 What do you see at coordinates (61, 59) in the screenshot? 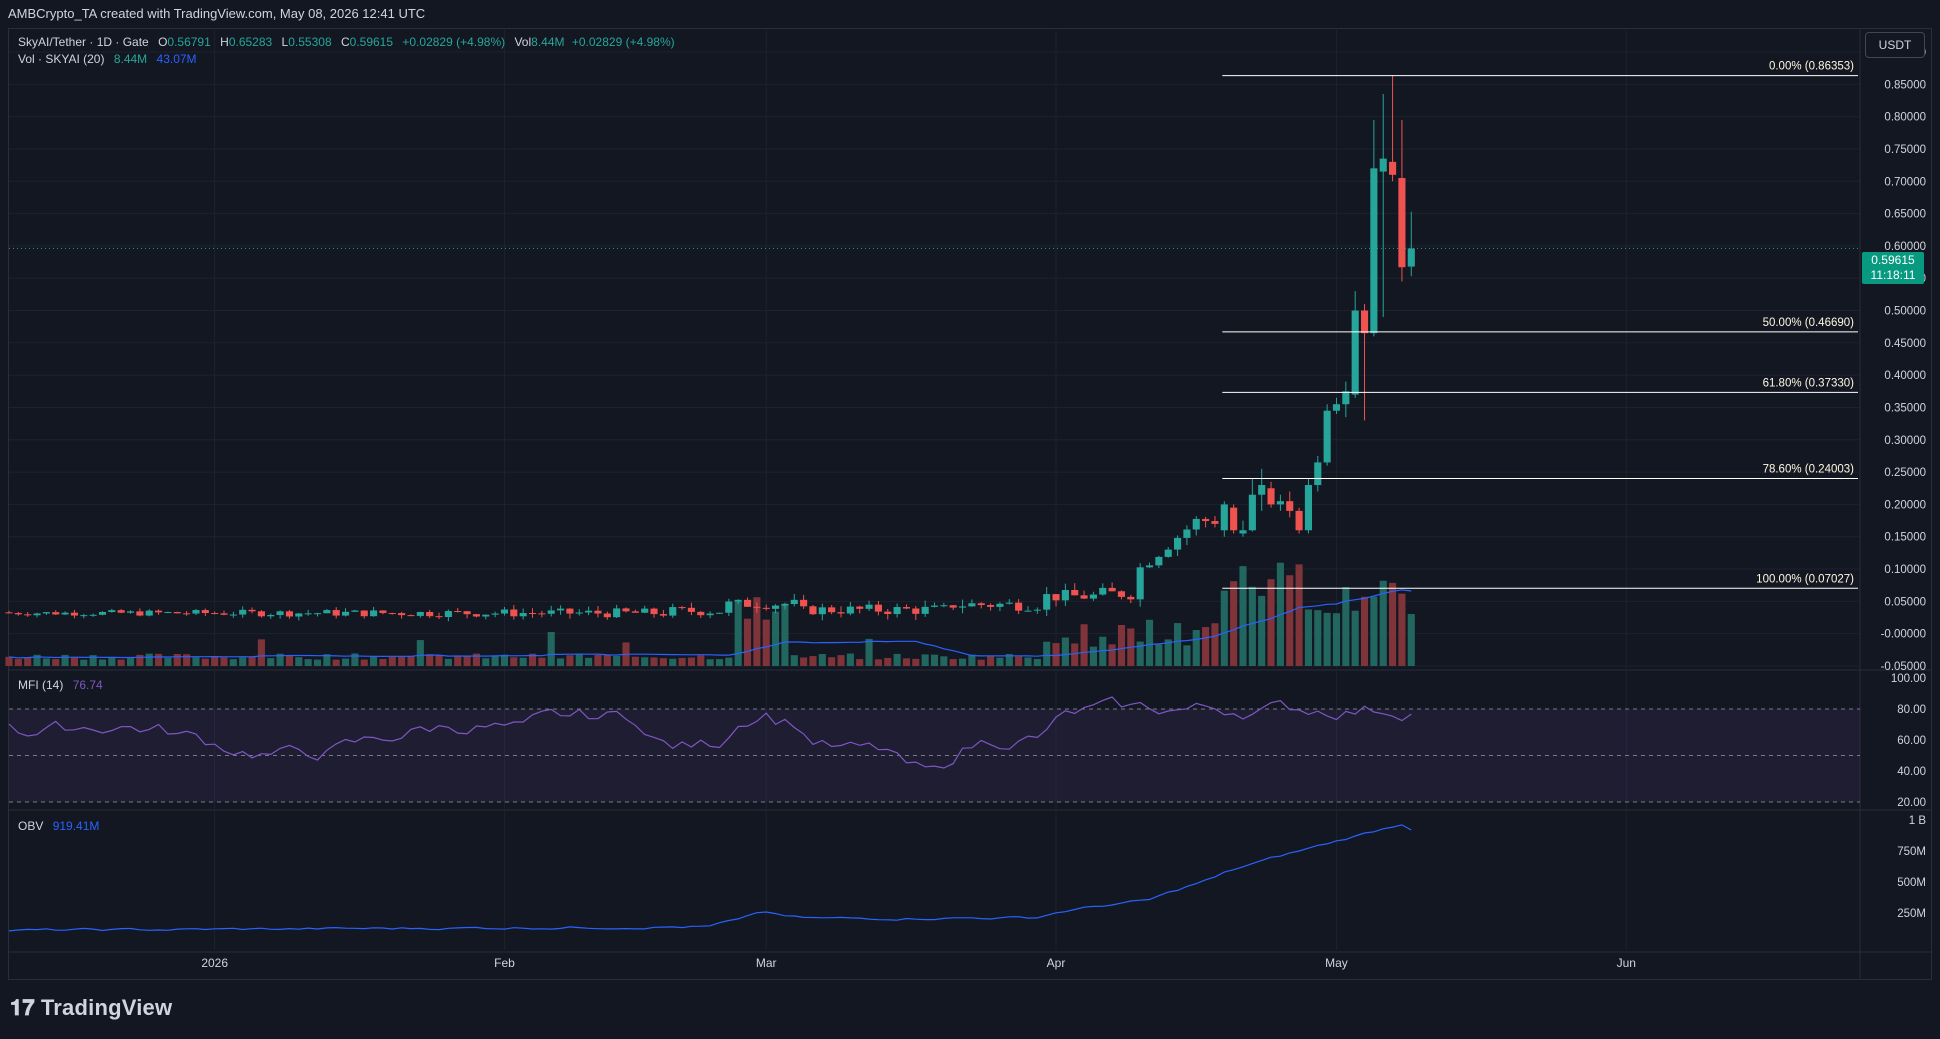
I see `volume-indicator-name: Vol · SKYAI (20)` at bounding box center [61, 59].